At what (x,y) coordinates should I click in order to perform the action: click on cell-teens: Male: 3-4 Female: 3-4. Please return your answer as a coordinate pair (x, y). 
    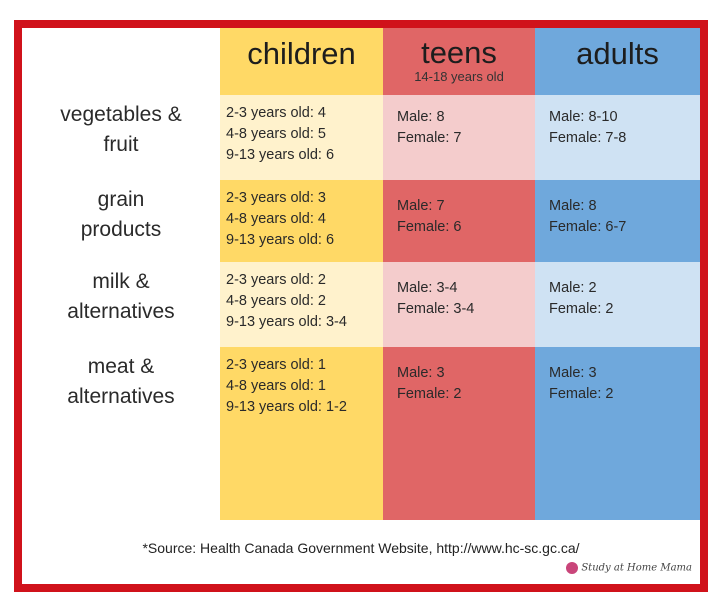
    Looking at the image, I should click on (459, 304).